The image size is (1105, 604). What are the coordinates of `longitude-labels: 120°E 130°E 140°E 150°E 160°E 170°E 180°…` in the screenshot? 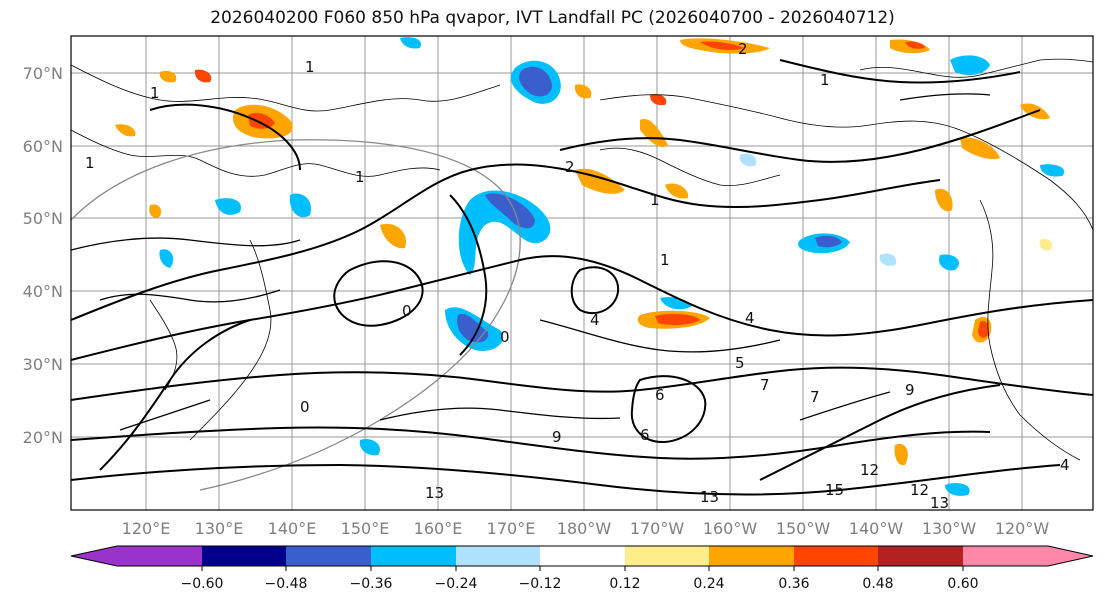 It's located at (586, 528).